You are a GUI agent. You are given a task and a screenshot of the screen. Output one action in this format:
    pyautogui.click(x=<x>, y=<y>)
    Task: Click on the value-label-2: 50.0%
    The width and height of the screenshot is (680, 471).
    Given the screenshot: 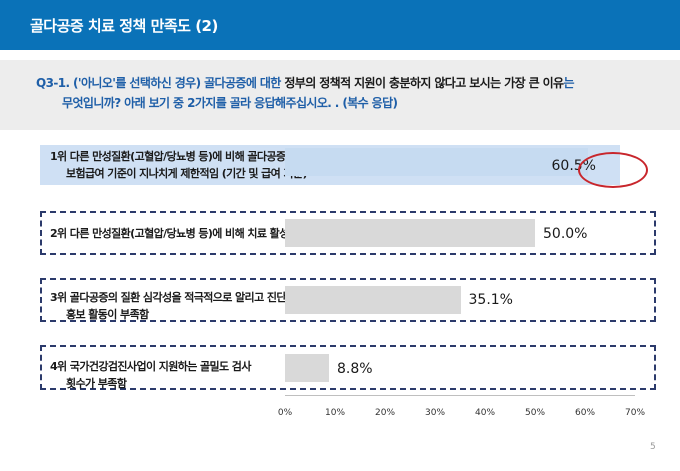 What is the action you would take?
    pyautogui.click(x=565, y=234)
    